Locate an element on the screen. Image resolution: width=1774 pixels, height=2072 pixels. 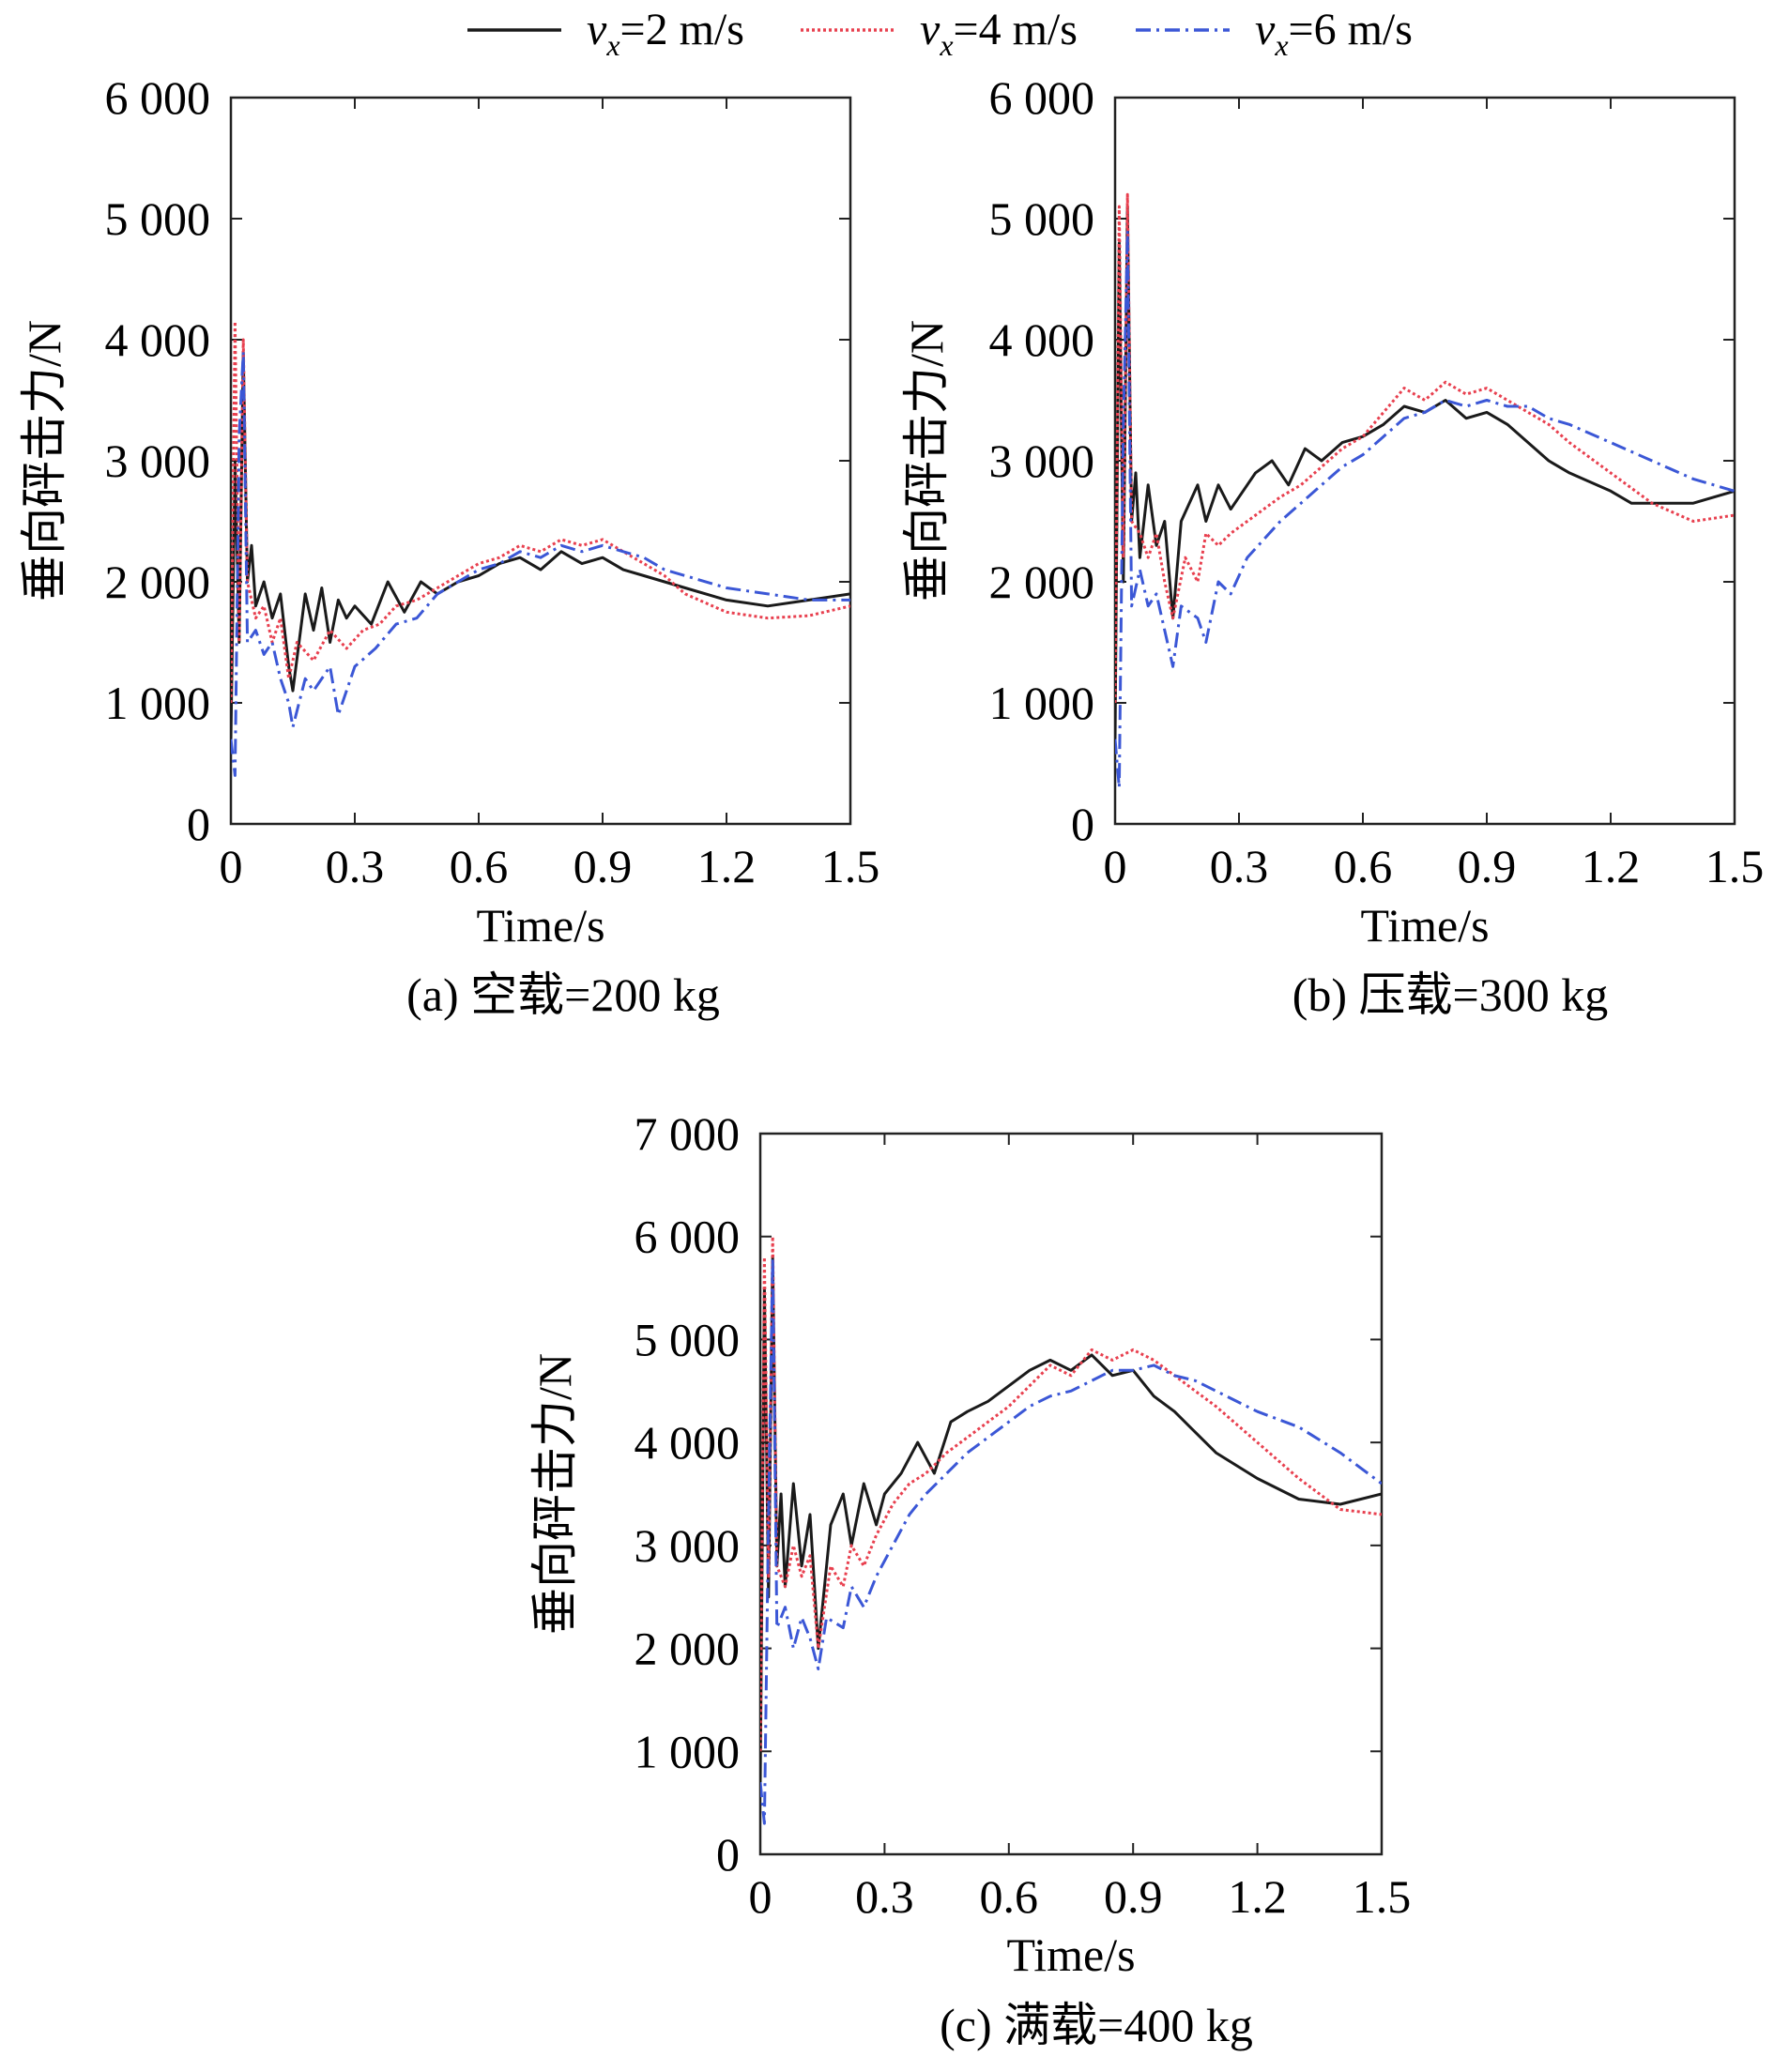
x-axis-title-c: Time/s is located at coordinates (1071, 1955).